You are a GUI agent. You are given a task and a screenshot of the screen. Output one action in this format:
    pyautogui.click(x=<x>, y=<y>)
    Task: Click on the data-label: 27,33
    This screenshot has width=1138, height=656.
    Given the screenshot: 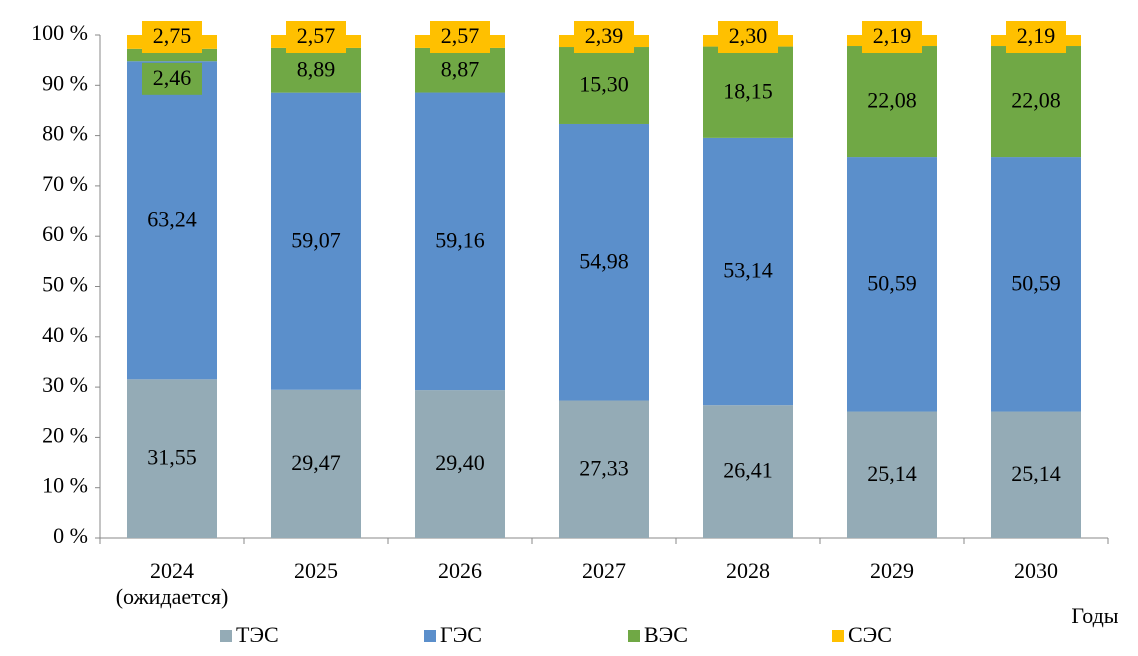 What is the action you would take?
    pyautogui.click(x=604, y=467)
    